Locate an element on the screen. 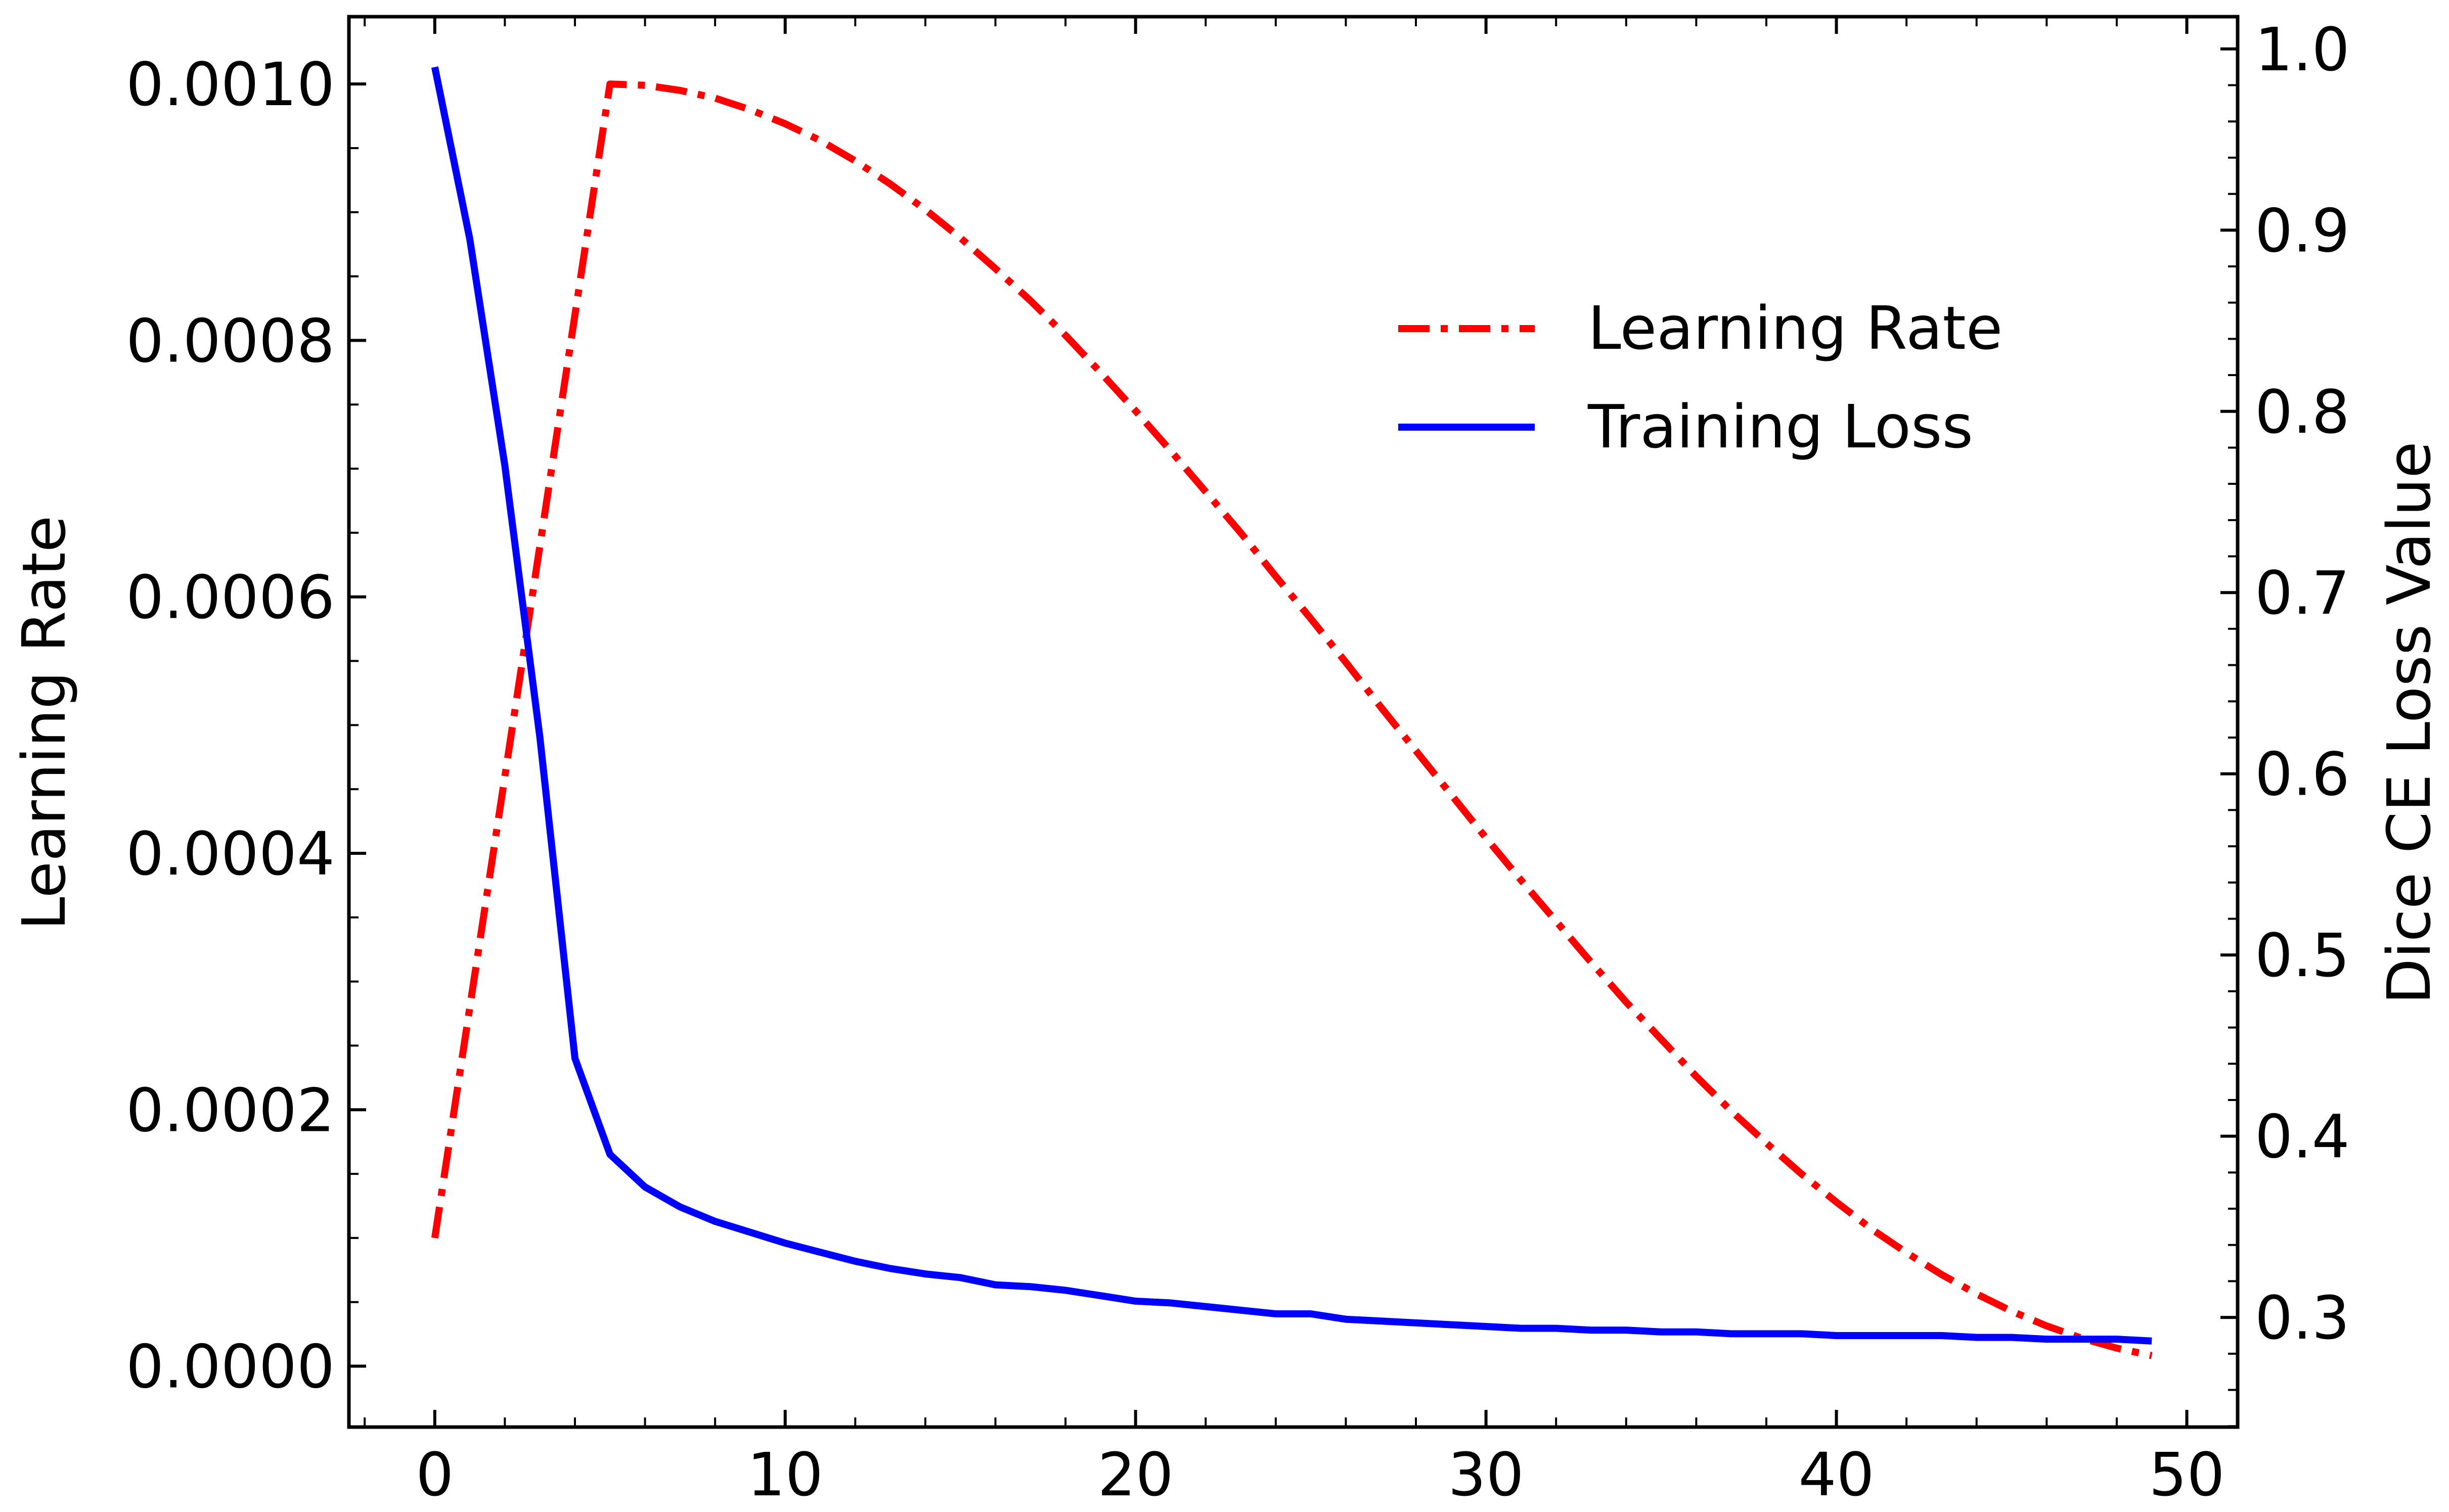 The image size is (2449, 1512). x-tick-label: 20 is located at coordinates (1136, 1474).